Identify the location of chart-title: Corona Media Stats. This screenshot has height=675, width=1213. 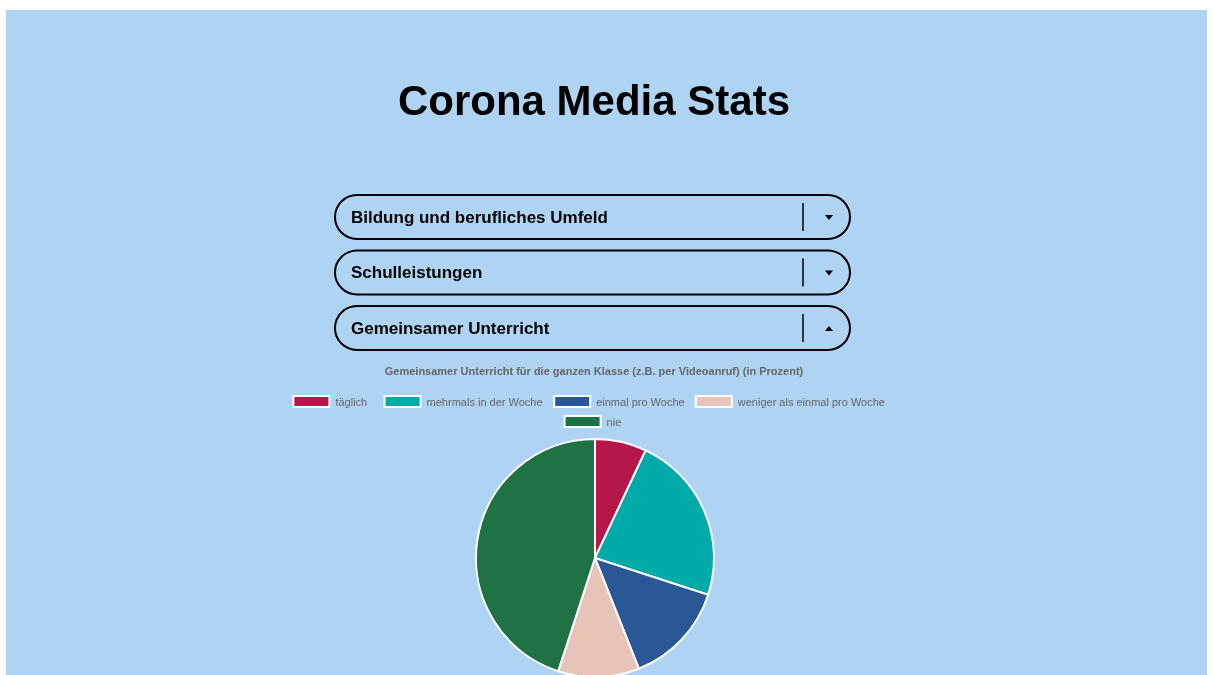
(594, 100).